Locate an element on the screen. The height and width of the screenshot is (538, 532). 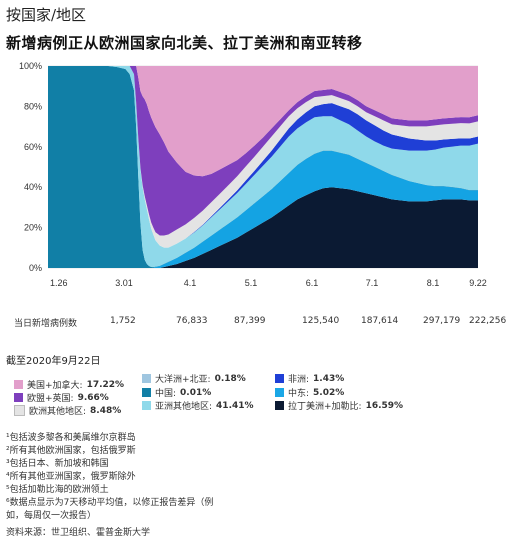
as-of-date: 截至2020年9月22日 is located at coordinates (53, 361).